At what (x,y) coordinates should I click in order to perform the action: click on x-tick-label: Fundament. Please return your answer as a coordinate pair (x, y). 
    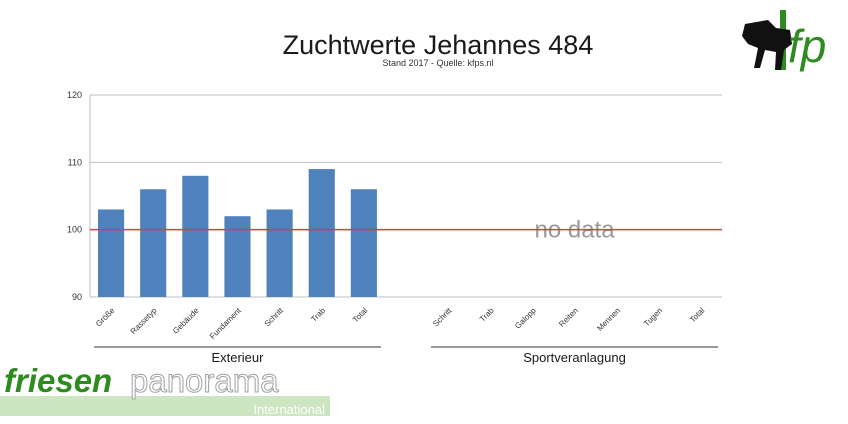
    Looking at the image, I should click on (226, 324).